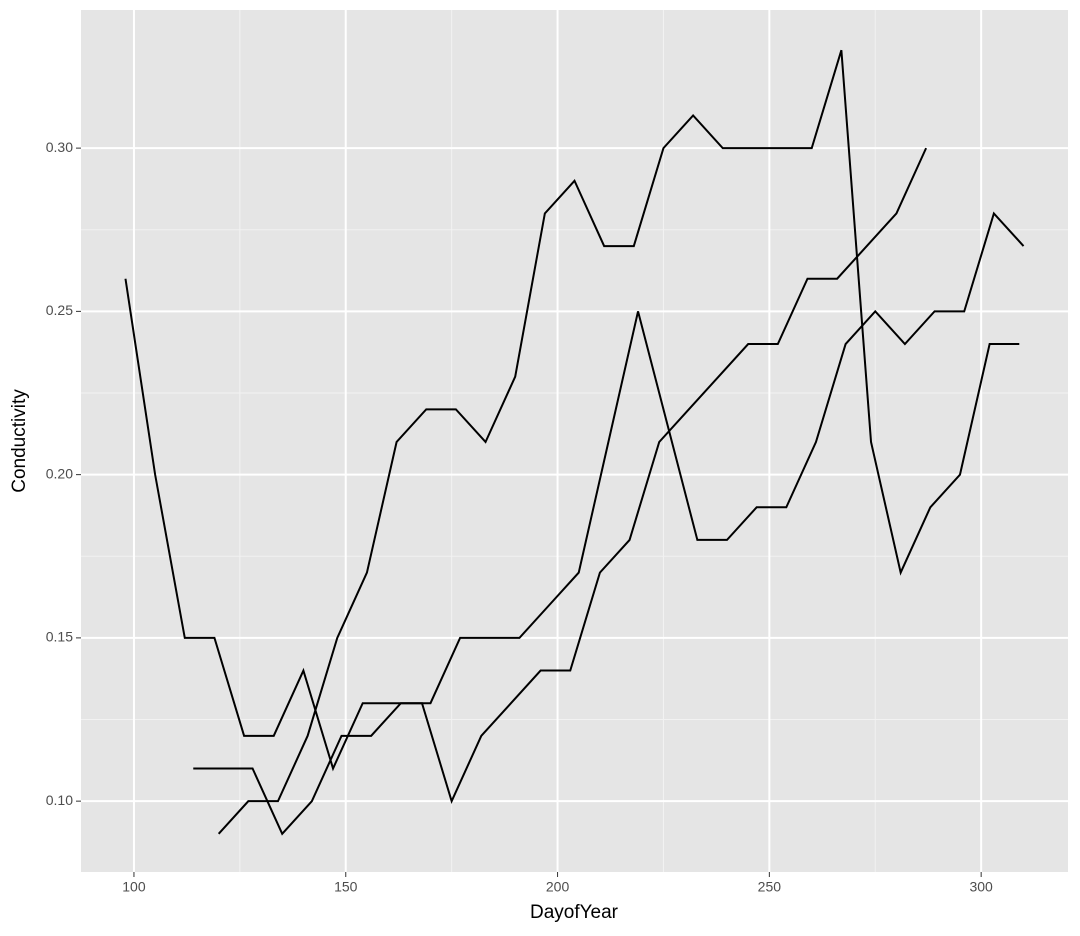 Image resolution: width=1080 pixels, height=936 pixels. What do you see at coordinates (59, 637) in the screenshot?
I see `y-tick-label: 0.15` at bounding box center [59, 637].